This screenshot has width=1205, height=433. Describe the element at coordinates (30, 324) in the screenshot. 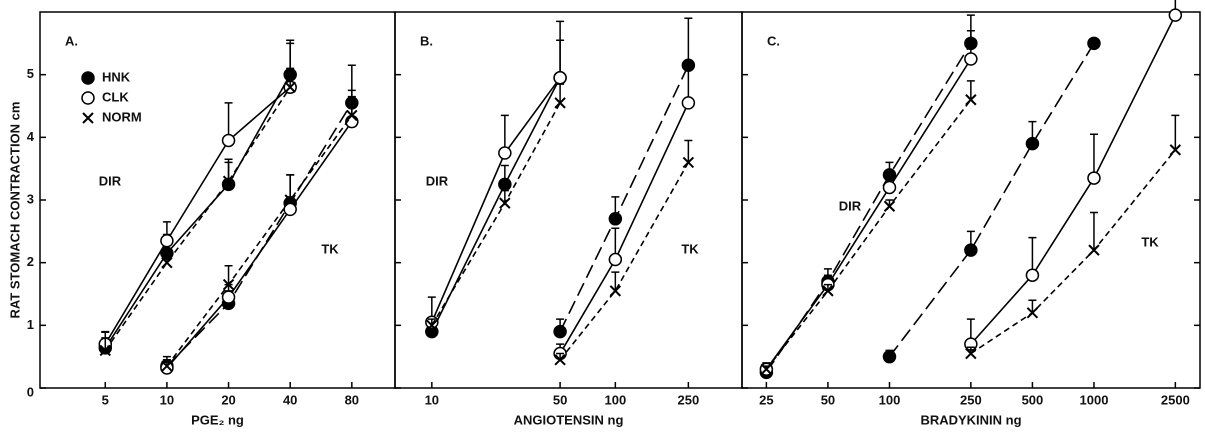

I see `y-tick-label: 1` at that location.